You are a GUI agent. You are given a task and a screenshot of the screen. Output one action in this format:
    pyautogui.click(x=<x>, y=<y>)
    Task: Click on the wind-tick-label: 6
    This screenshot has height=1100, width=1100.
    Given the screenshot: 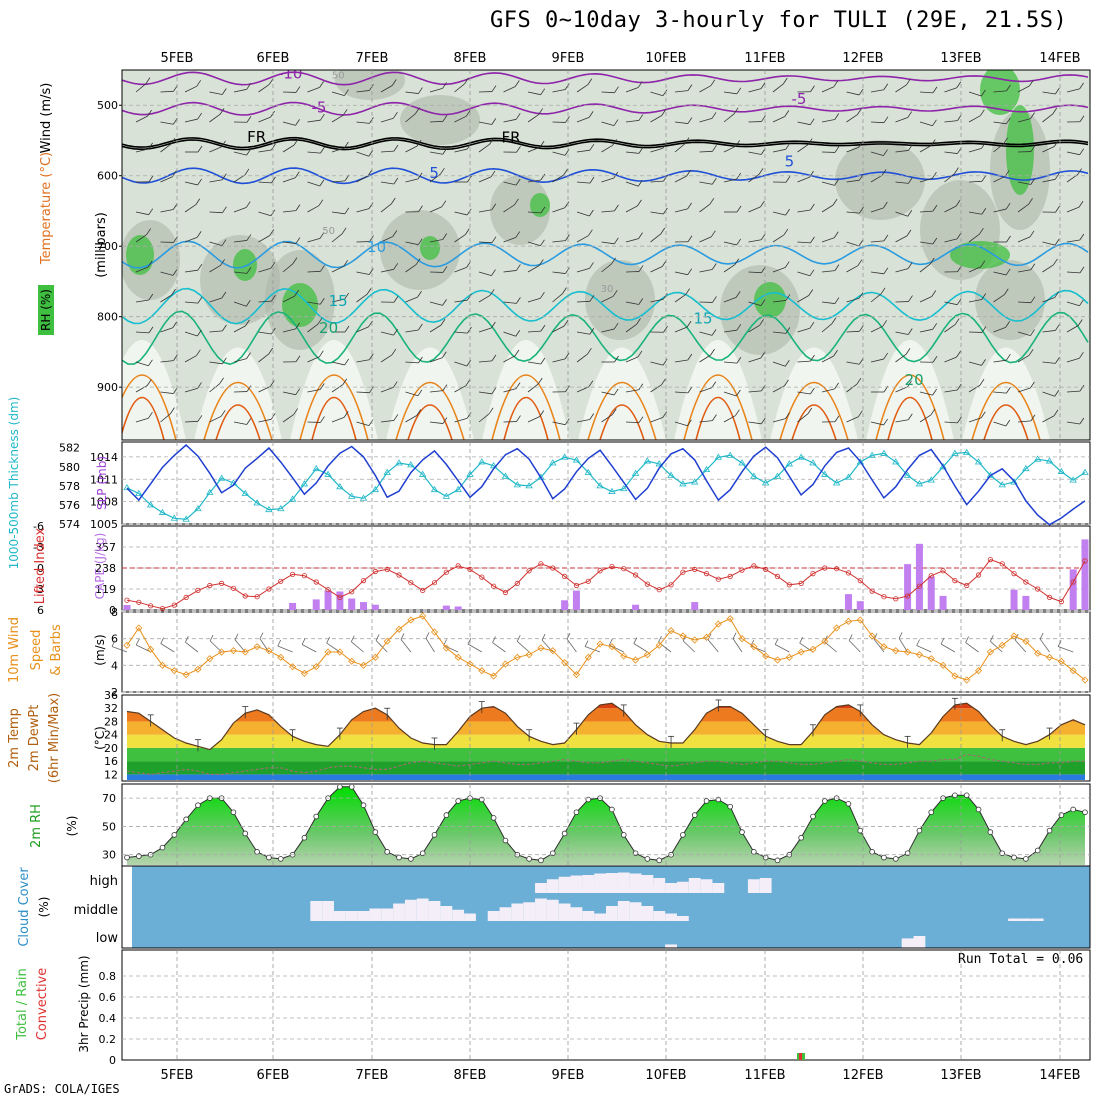 What is the action you would take?
    pyautogui.click(x=114, y=639)
    